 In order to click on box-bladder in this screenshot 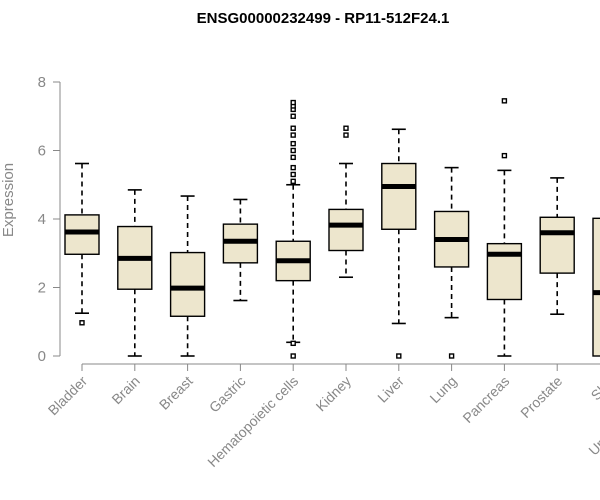, I will do `click(82, 244)`.